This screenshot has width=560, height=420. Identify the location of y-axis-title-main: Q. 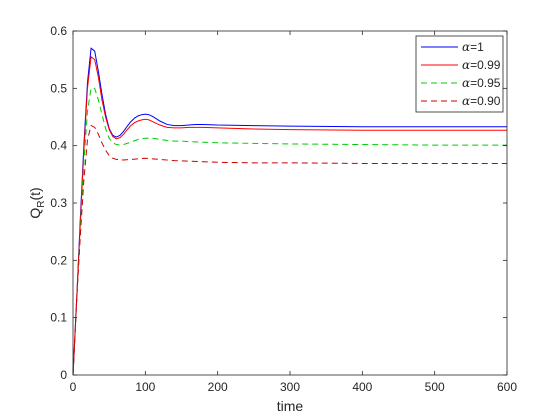
(35, 213).